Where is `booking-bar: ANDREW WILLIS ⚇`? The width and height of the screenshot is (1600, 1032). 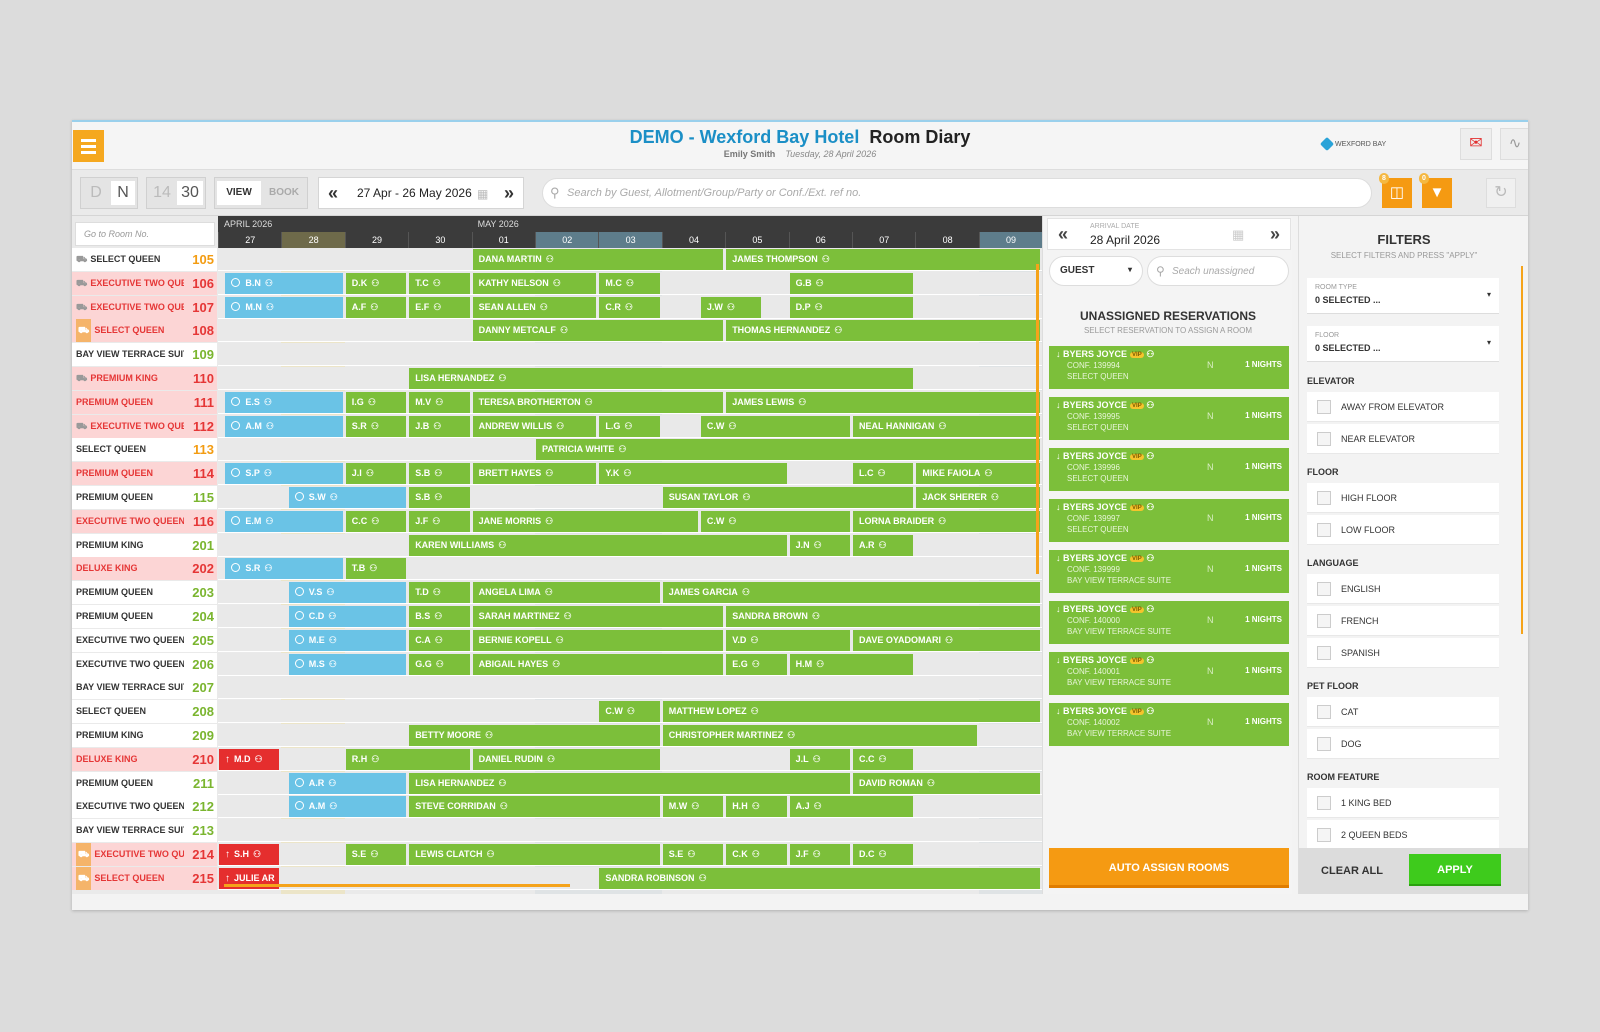
booking-bar: ANDREW WILLIS ⚇ is located at coordinates (534, 426).